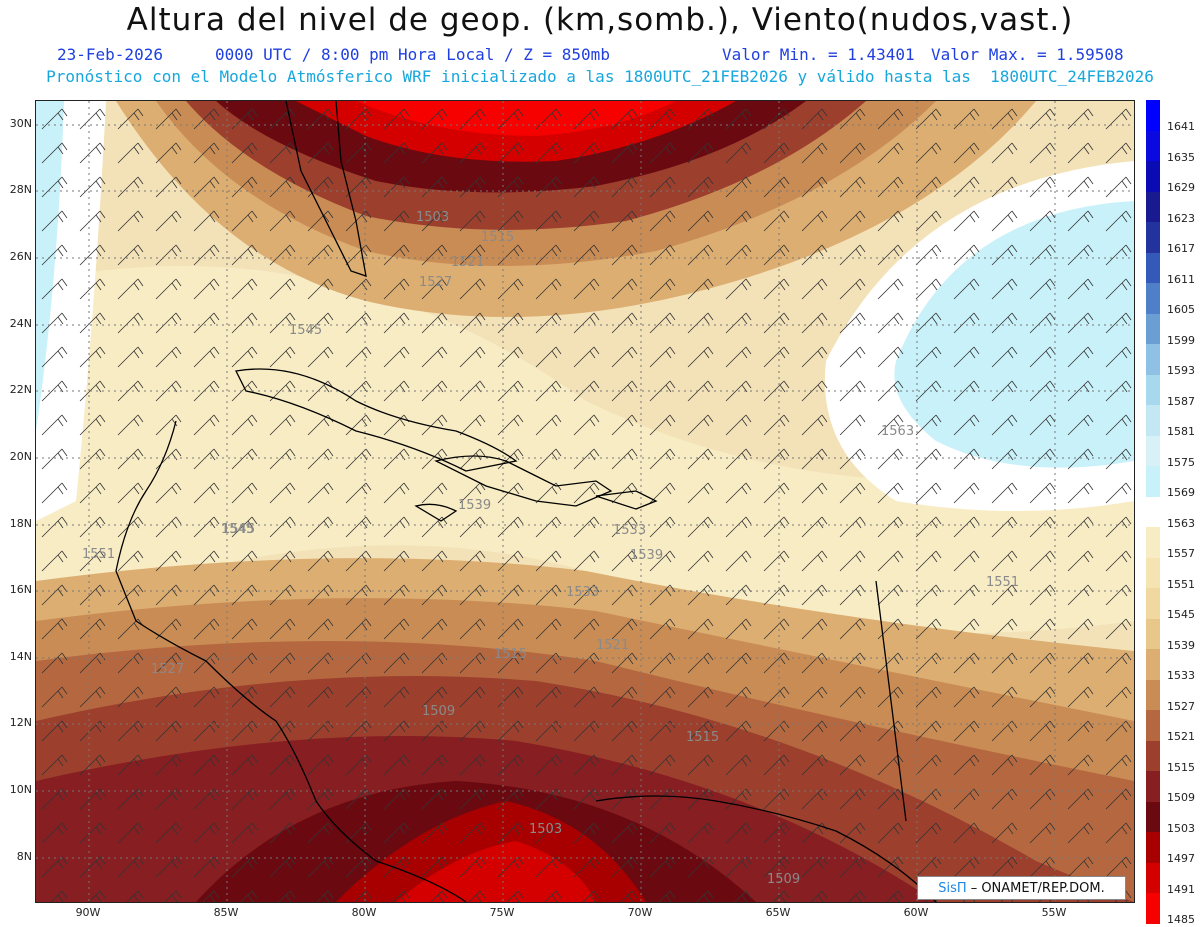  I want to click on value-min: Valor Min. = 1.43401, so click(818, 54).